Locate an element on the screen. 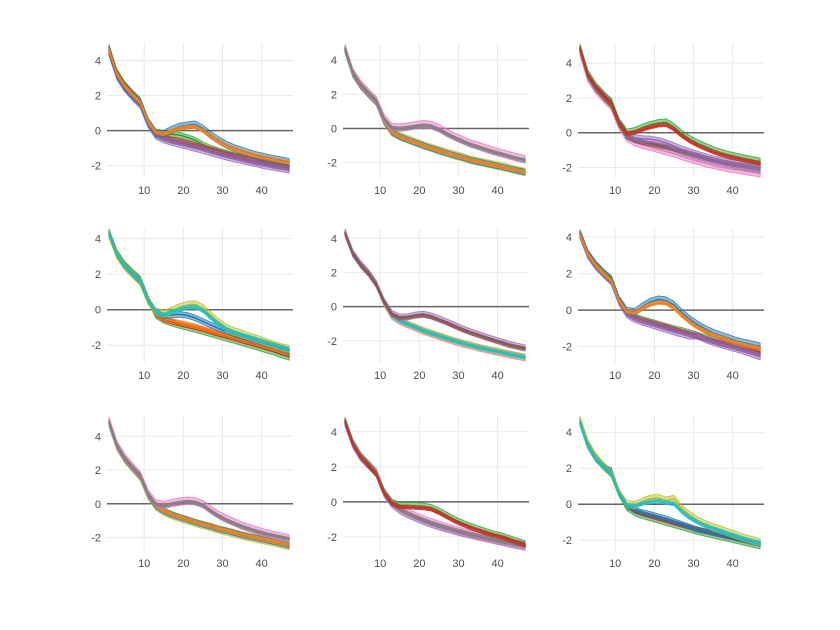  chart-r1c1: 10 20 30 40 -2 0 2 4 is located at coordinates (192, 120).